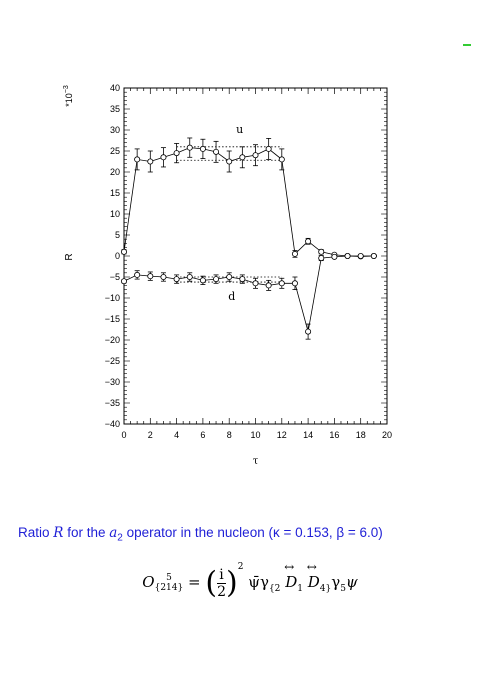  I want to click on x-tick-label: 0, so click(123, 435).